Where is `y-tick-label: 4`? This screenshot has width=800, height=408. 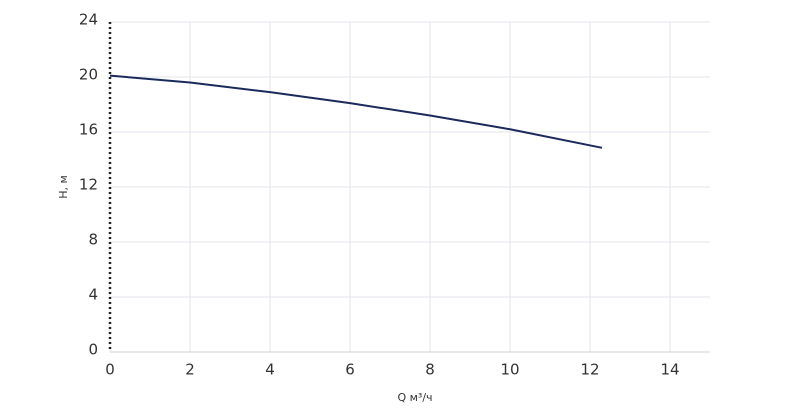
y-tick-label: 4 is located at coordinates (93, 295).